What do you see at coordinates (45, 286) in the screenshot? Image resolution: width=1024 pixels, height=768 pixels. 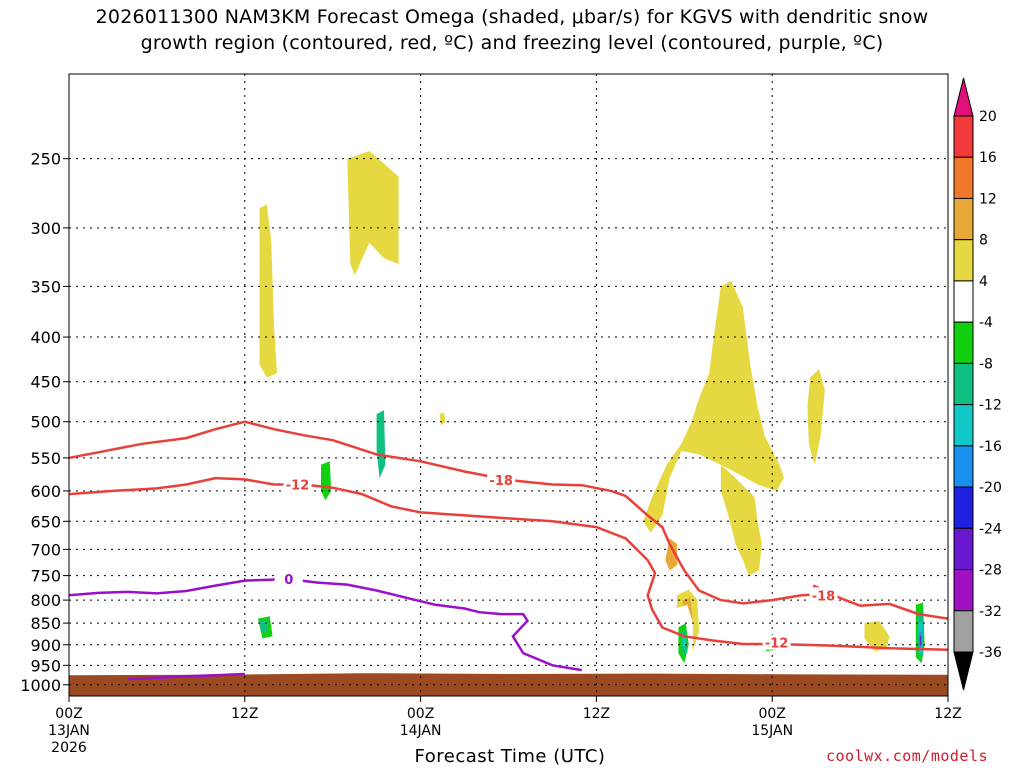 I see `y-tick-label-350: 350` at bounding box center [45, 286].